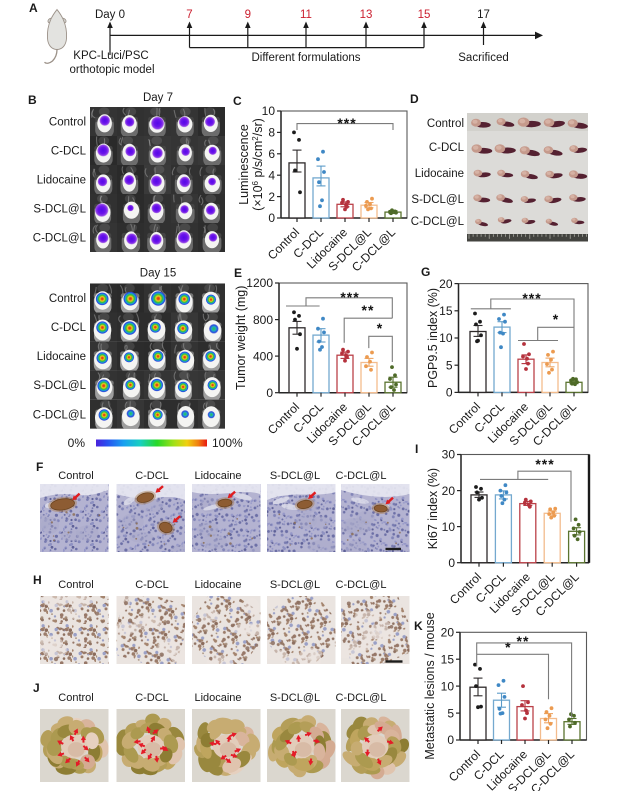  Describe the element at coordinates (238, 273) in the screenshot. I see `svg-text: E` at that location.